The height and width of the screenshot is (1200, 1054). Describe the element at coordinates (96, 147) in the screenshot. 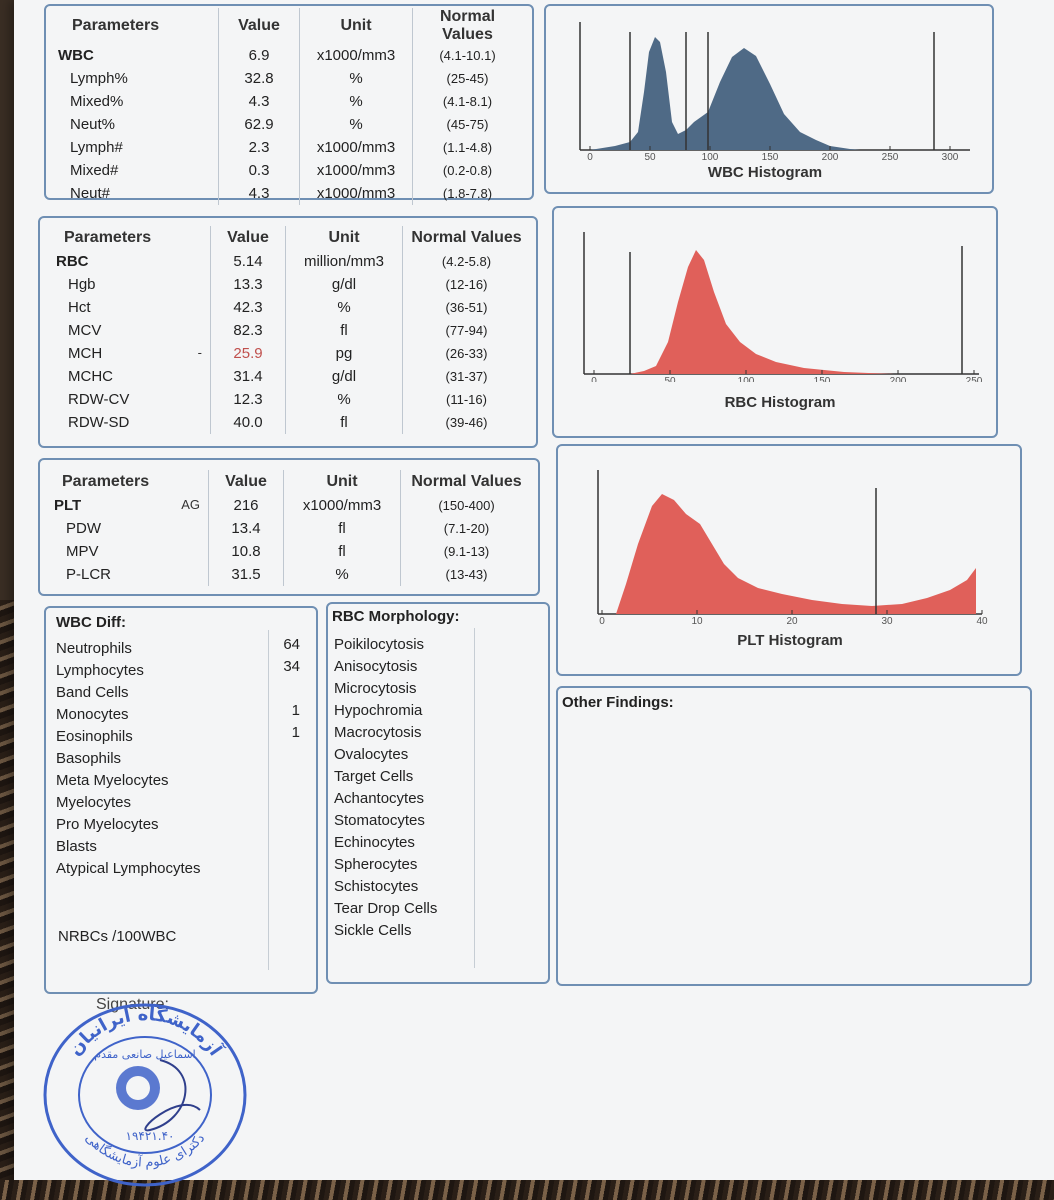

I see `param-name: Lymph#` at that location.